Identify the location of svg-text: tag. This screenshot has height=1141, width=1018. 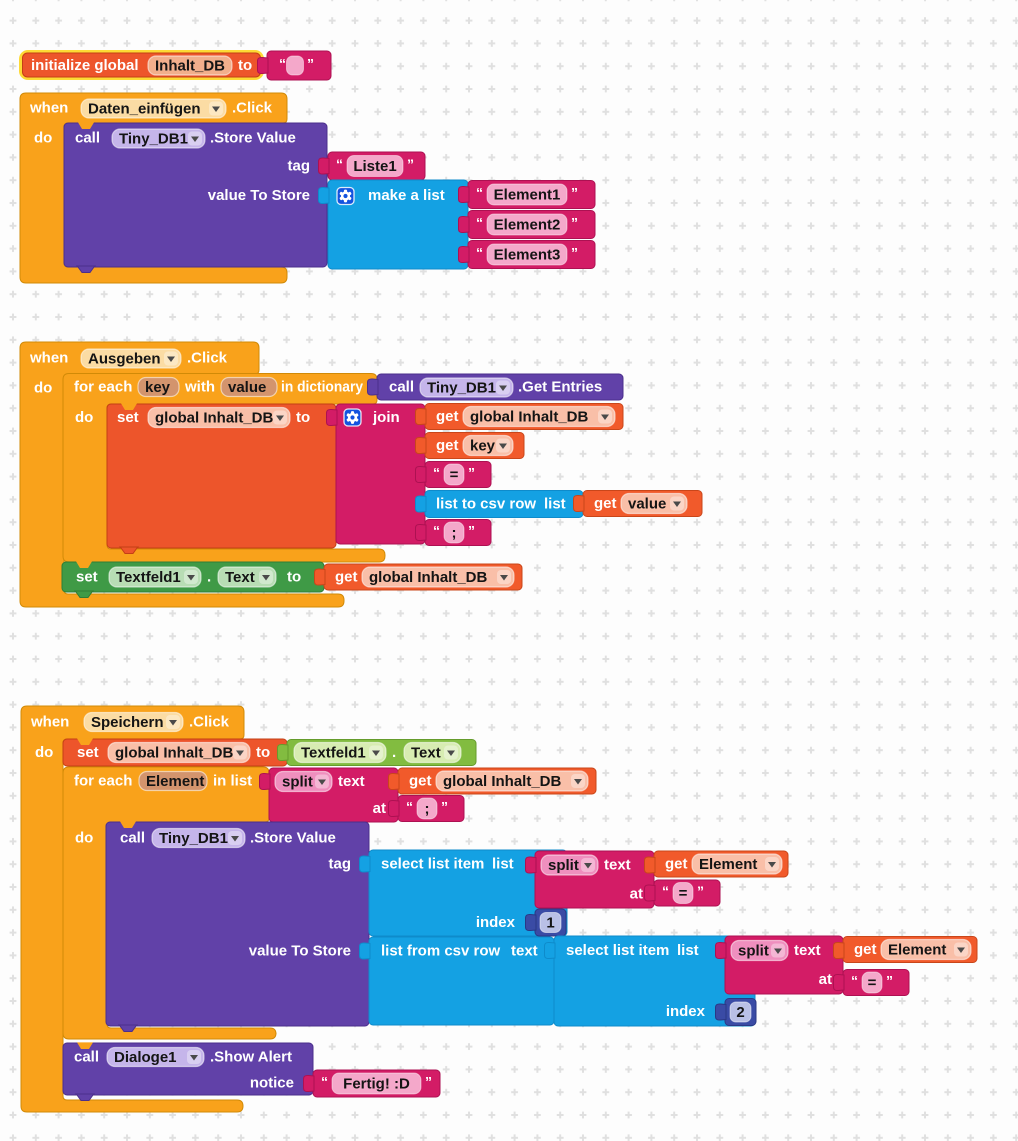
(299, 166).